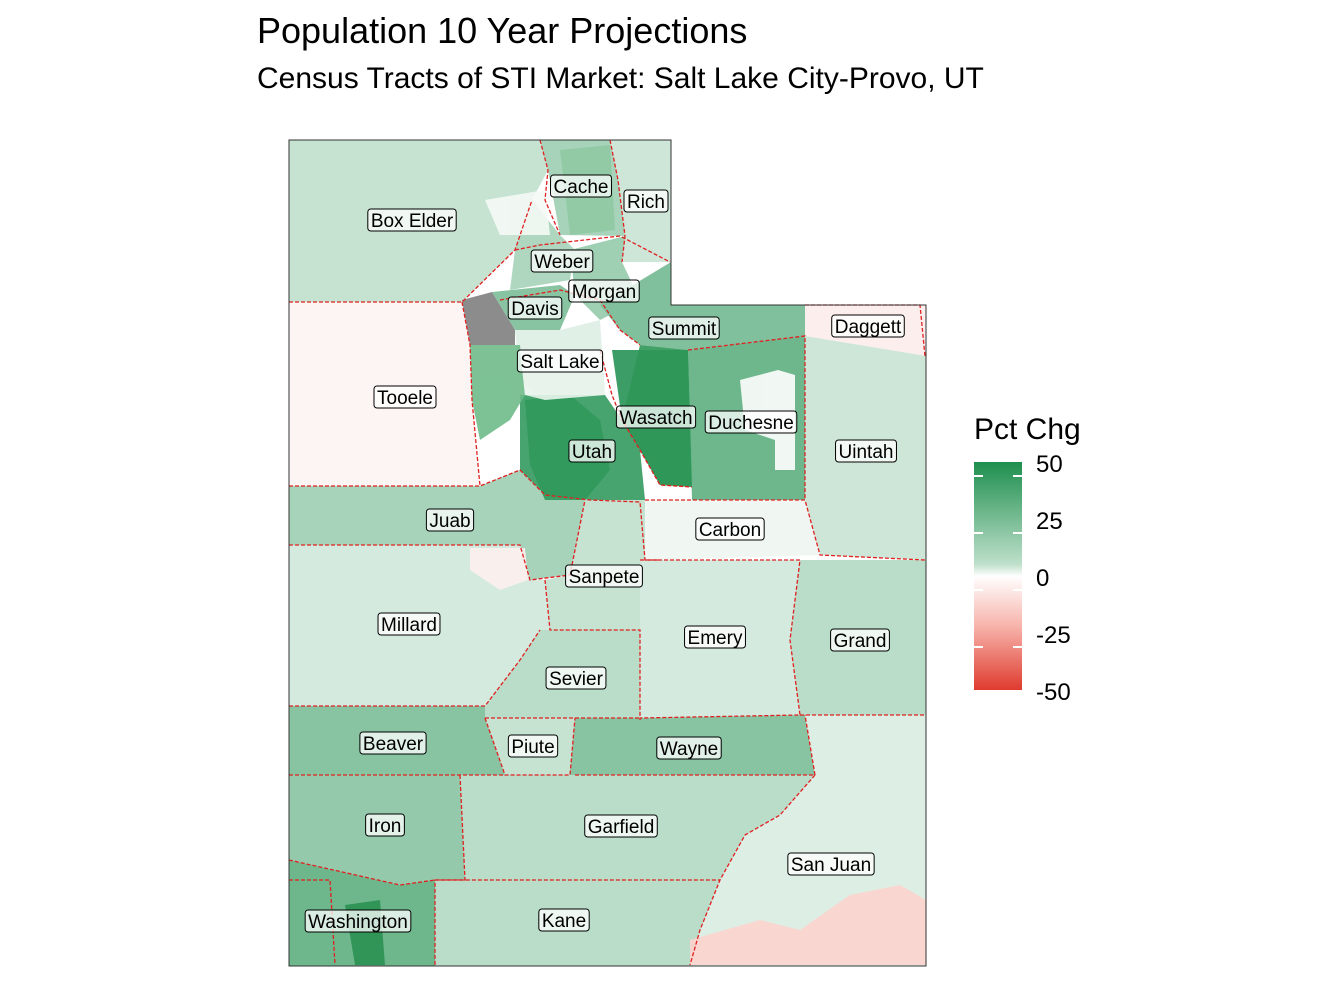 The height and width of the screenshot is (1008, 1344). I want to click on county-label-text: Juab, so click(449, 521).